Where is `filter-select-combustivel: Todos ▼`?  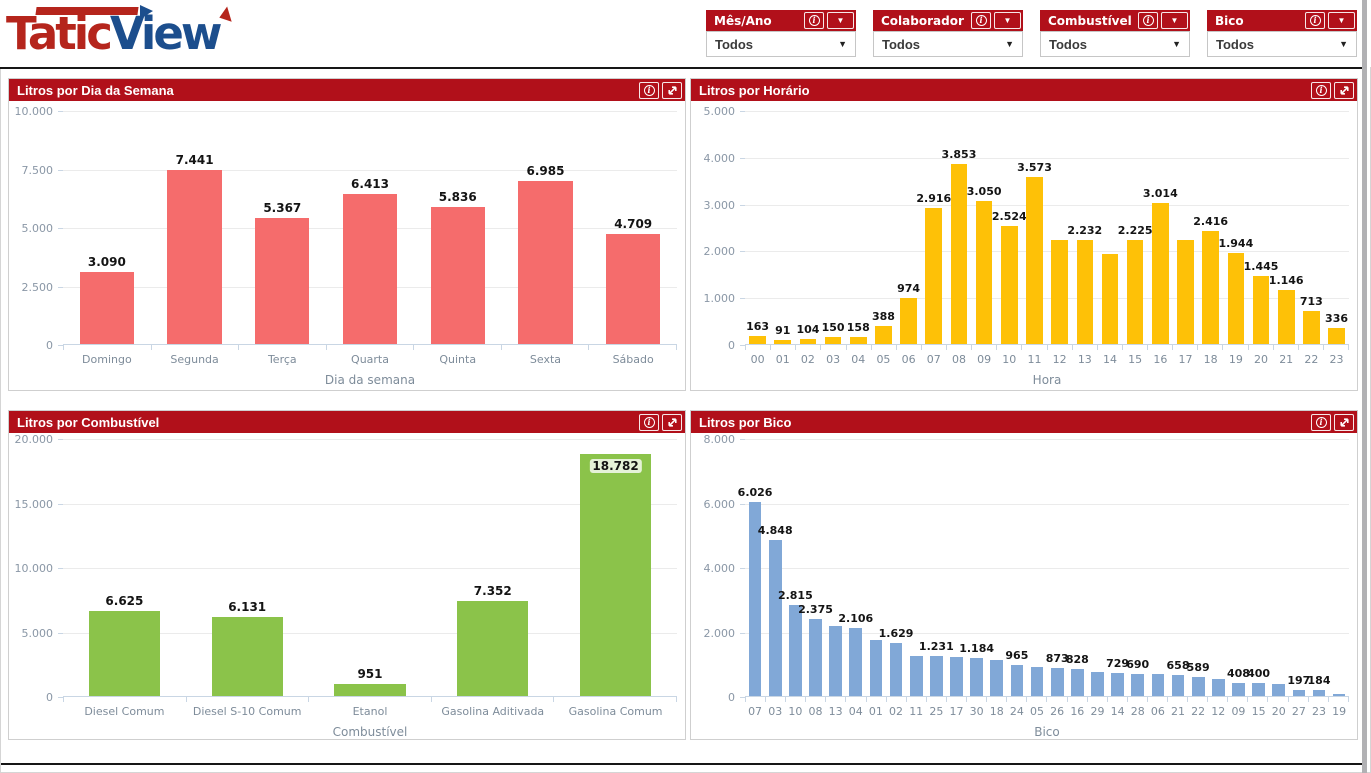 filter-select-combustivel: Todos ▼ is located at coordinates (1115, 44).